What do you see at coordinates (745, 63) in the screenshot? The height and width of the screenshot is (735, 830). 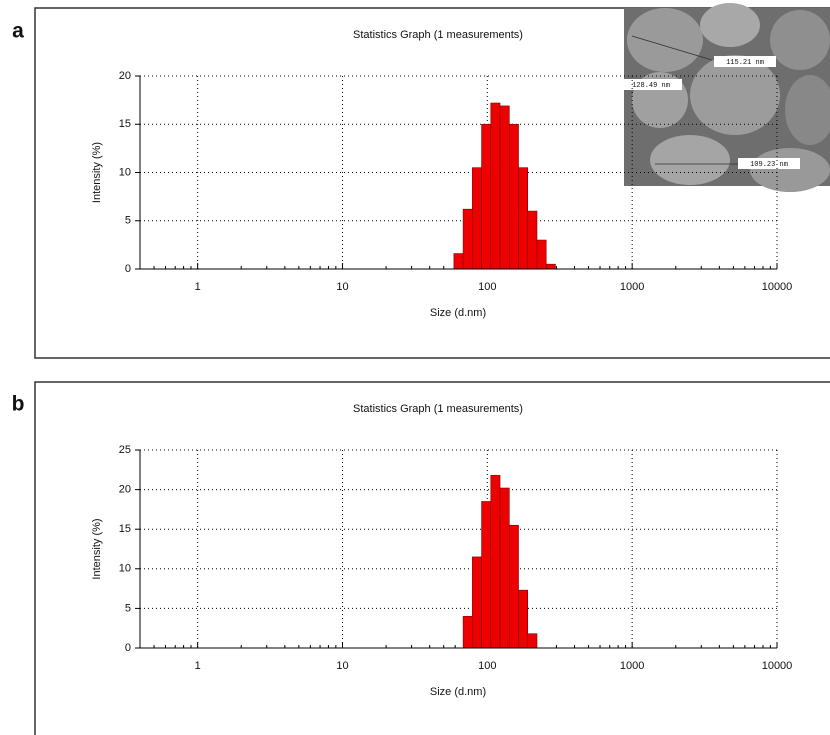 I see `inset-label: 115.21 nm` at bounding box center [745, 63].